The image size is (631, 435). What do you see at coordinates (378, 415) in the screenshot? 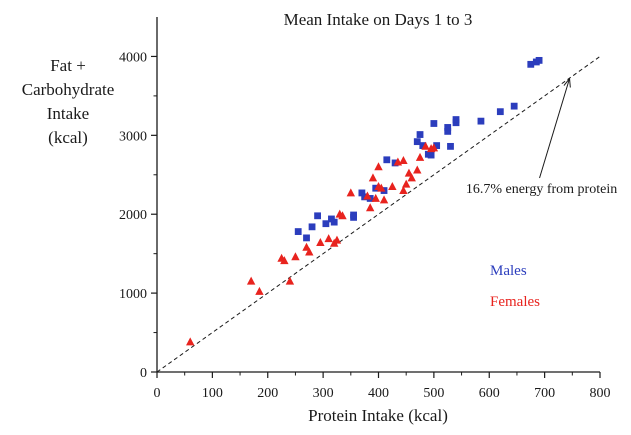
I see `x-axis-title: Protein Intake (kcal)` at bounding box center [378, 415].